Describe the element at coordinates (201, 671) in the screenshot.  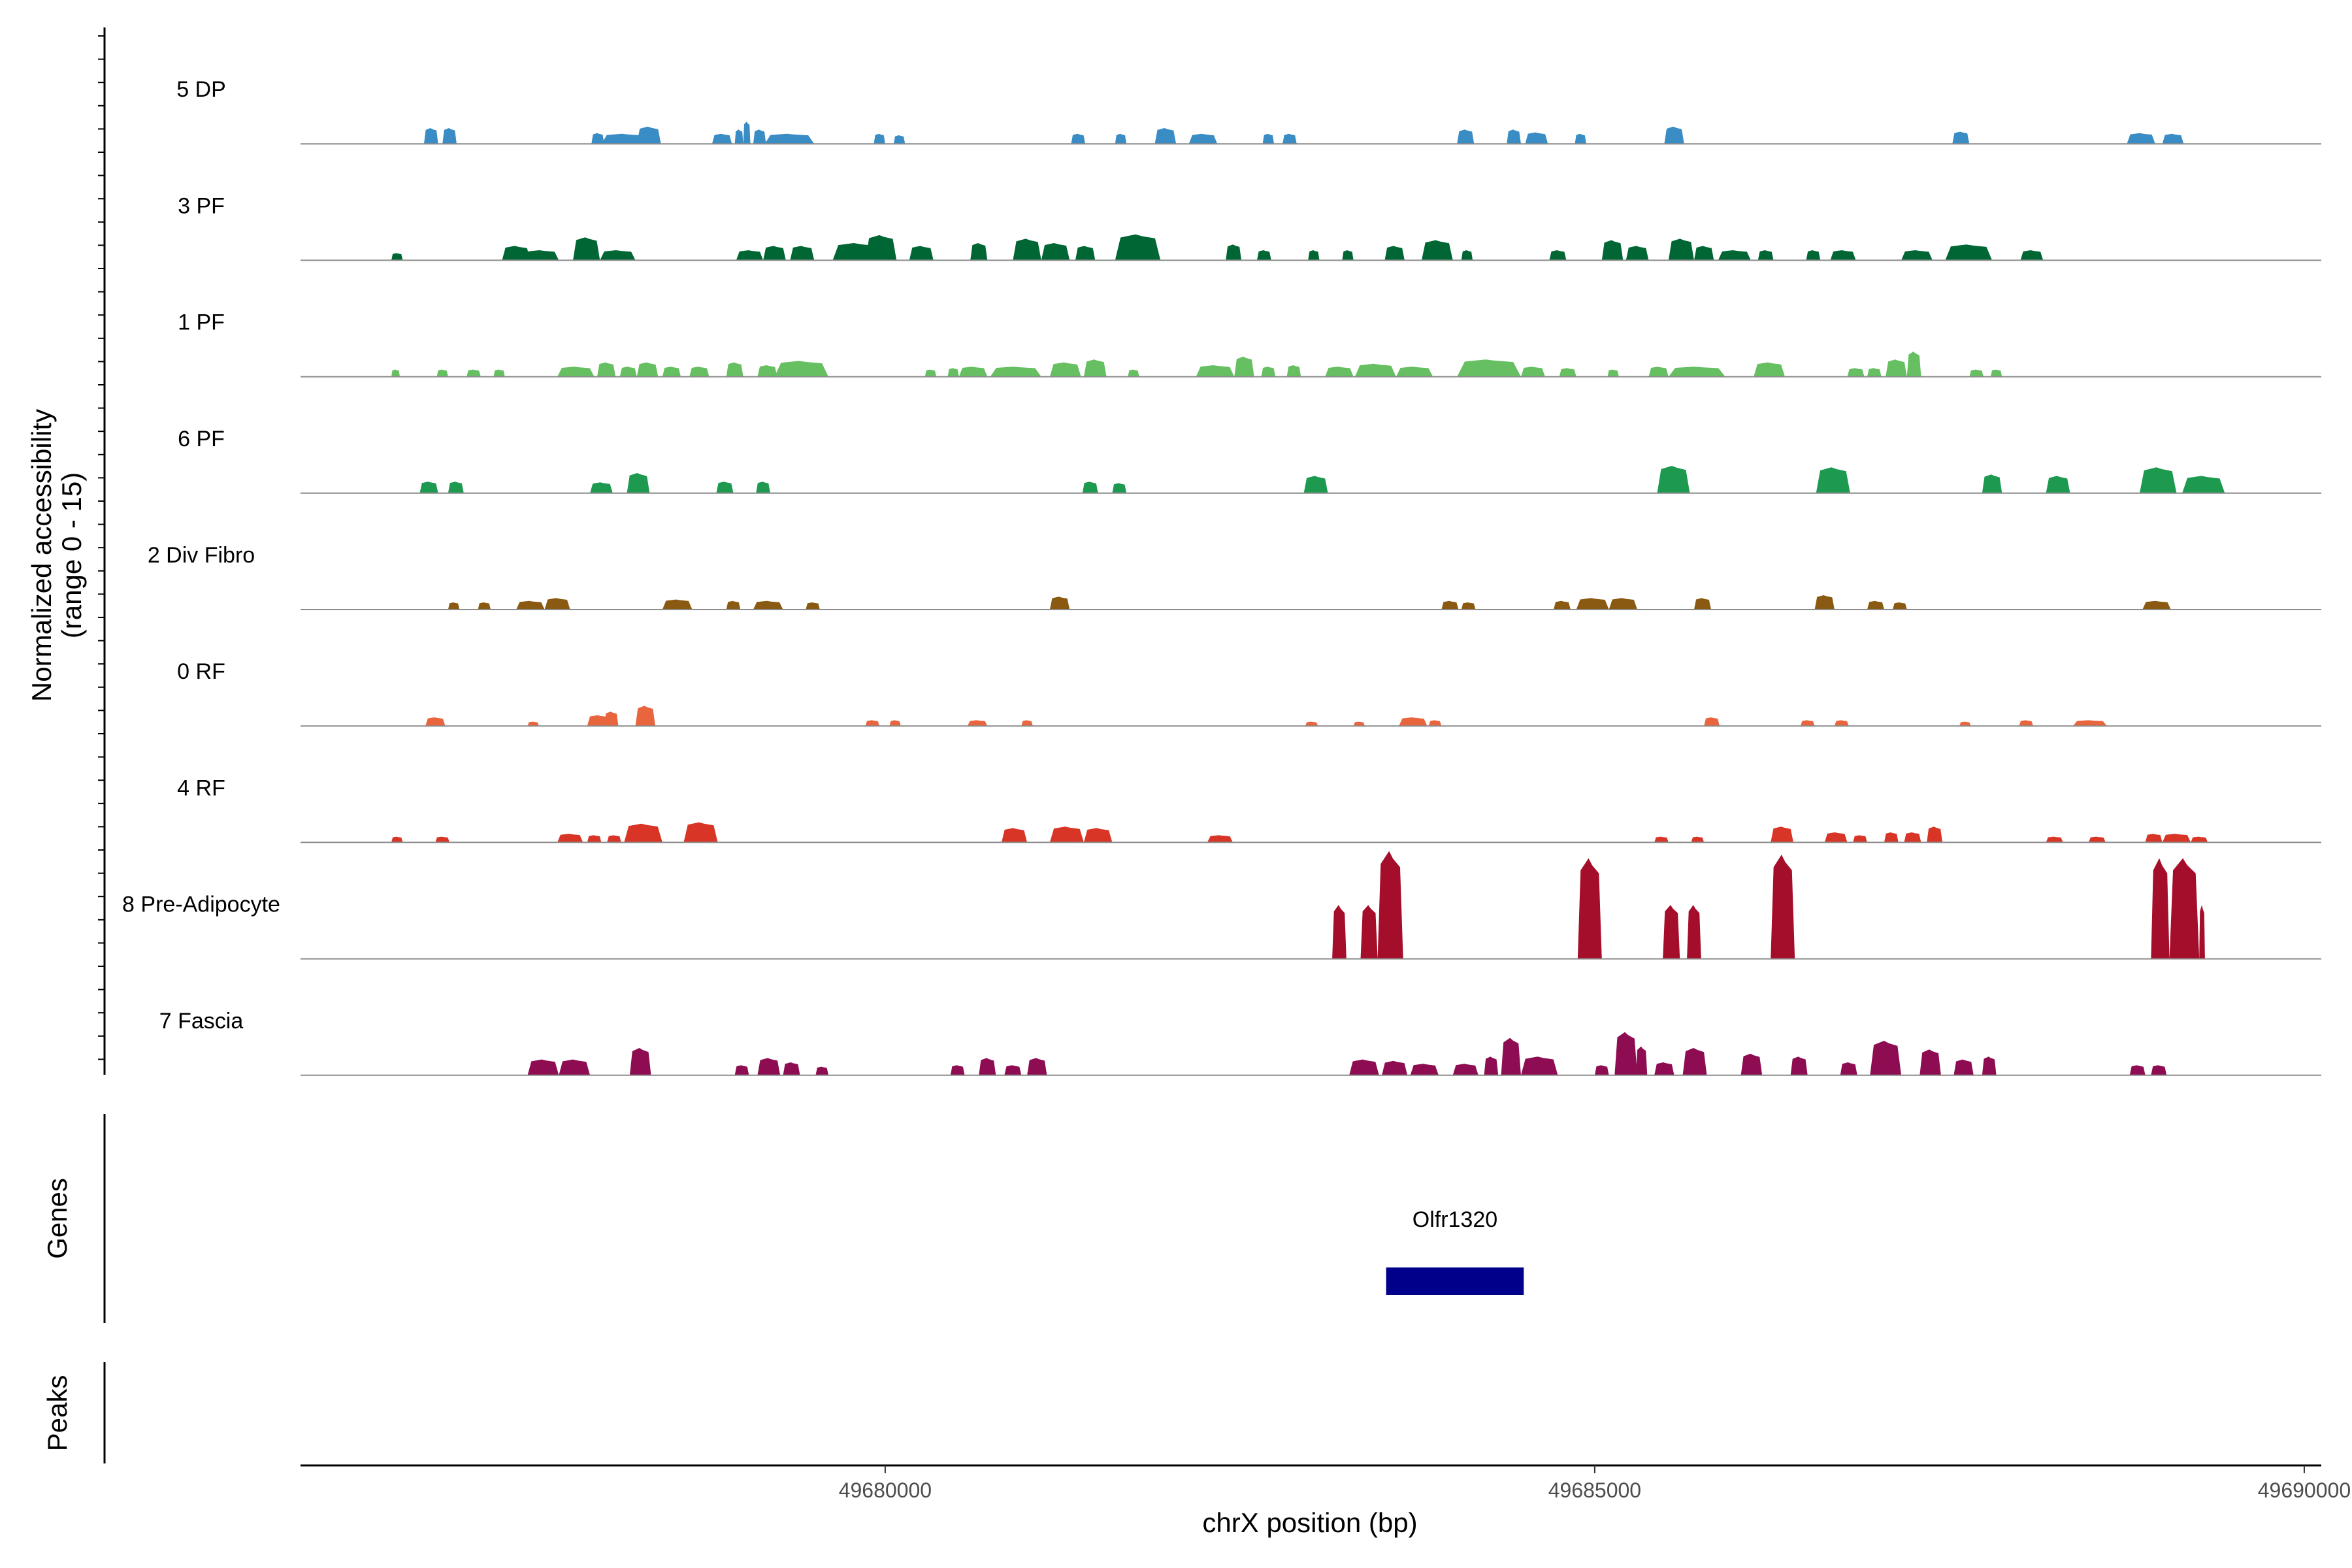
I see `track-label: 0 RF` at that location.